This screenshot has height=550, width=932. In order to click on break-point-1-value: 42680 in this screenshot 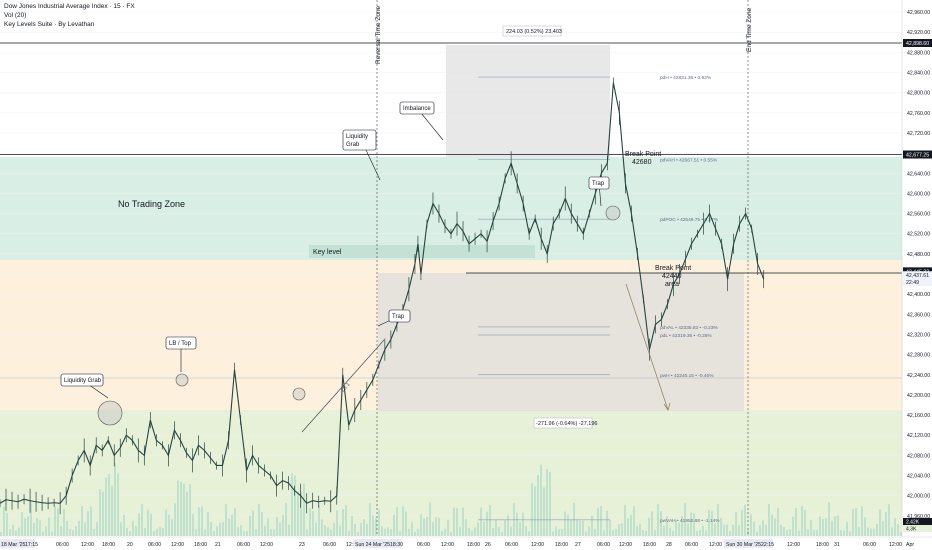, I will do `click(642, 162)`.